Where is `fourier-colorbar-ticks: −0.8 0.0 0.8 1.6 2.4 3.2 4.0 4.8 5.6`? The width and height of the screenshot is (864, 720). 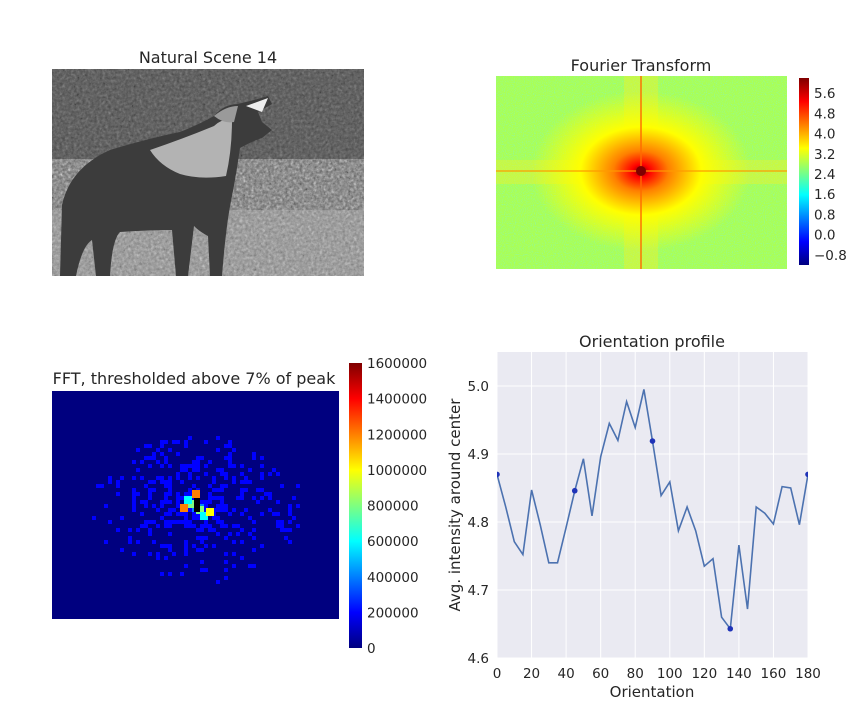 fourier-colorbar-ticks: −0.8 0.0 0.8 1.6 2.4 3.2 4.0 4.8 5.6 is located at coordinates (830, 175).